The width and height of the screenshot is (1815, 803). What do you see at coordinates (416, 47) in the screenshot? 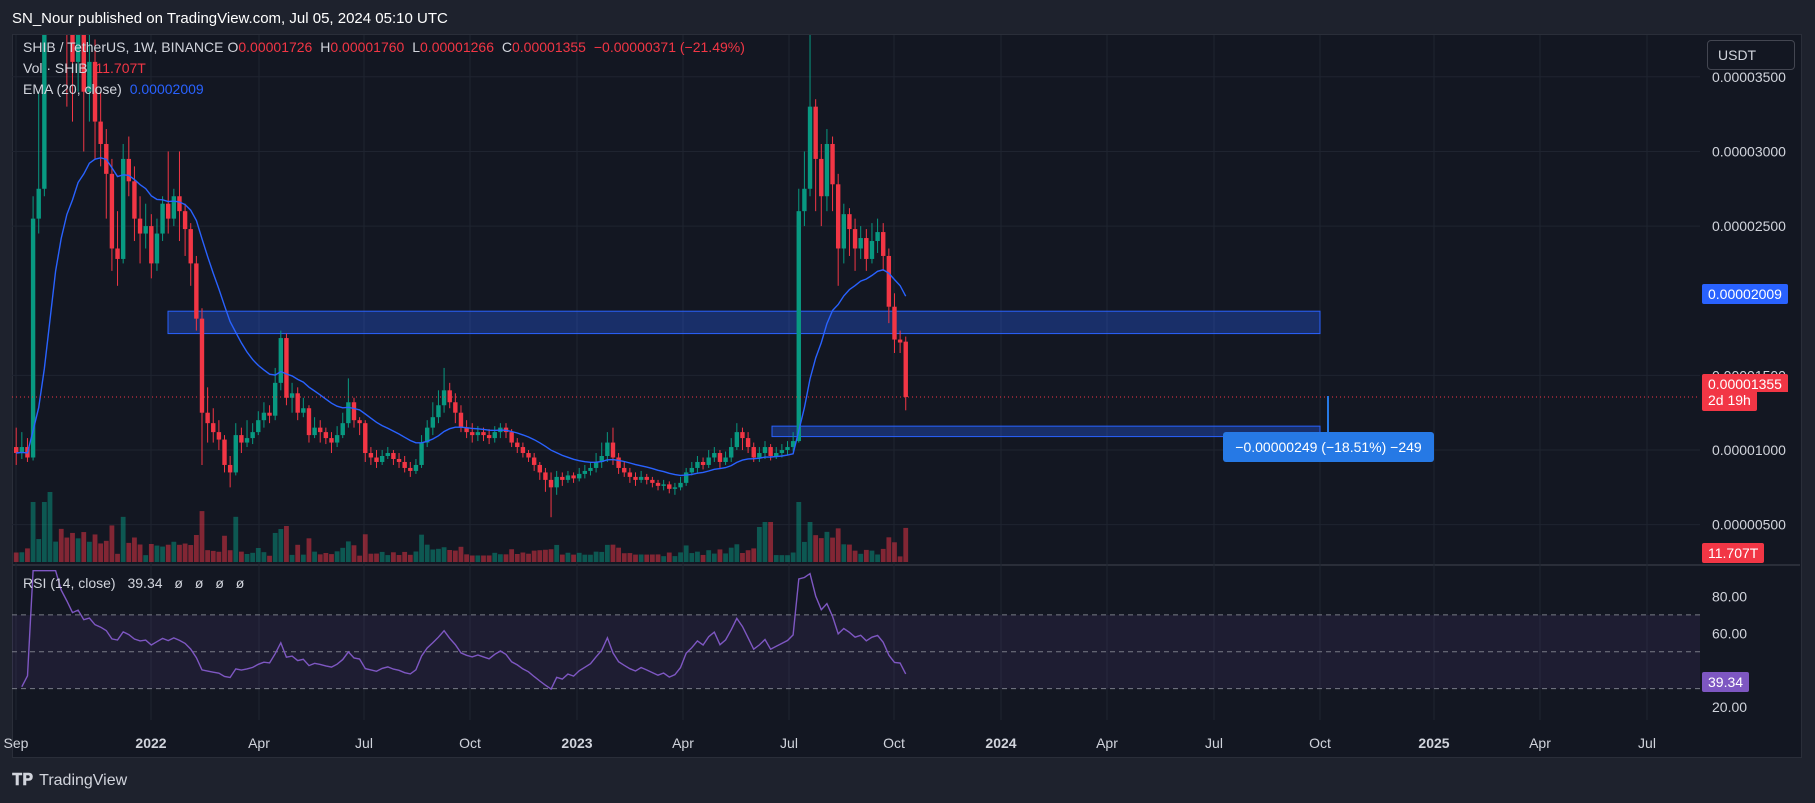
I see `low-label: L` at bounding box center [416, 47].